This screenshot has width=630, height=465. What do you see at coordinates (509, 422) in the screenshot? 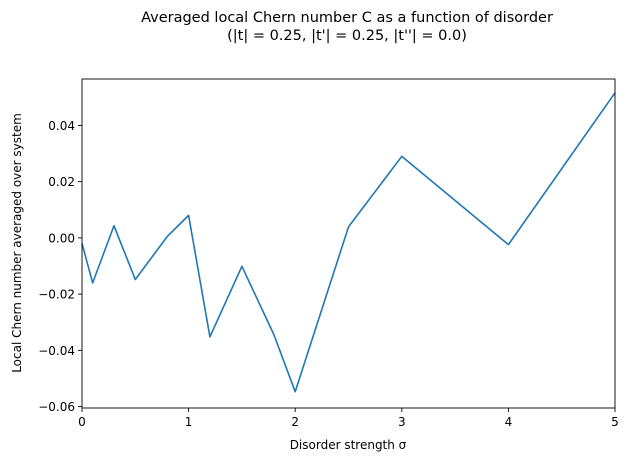
I see `x-tick-label: 4` at bounding box center [509, 422].